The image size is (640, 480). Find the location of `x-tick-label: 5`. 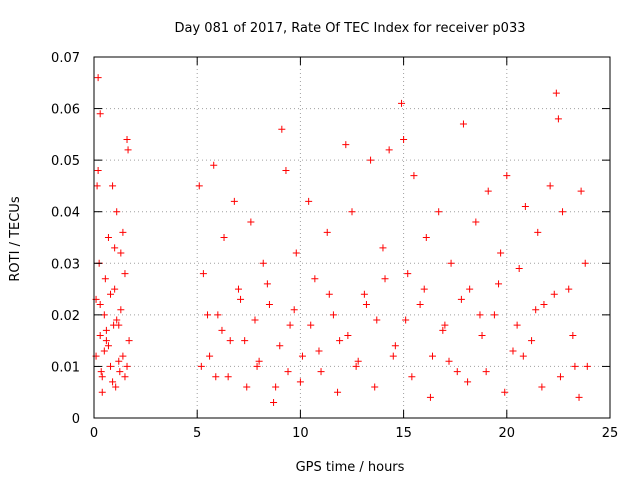

x-tick-label: 5 is located at coordinates (197, 433).